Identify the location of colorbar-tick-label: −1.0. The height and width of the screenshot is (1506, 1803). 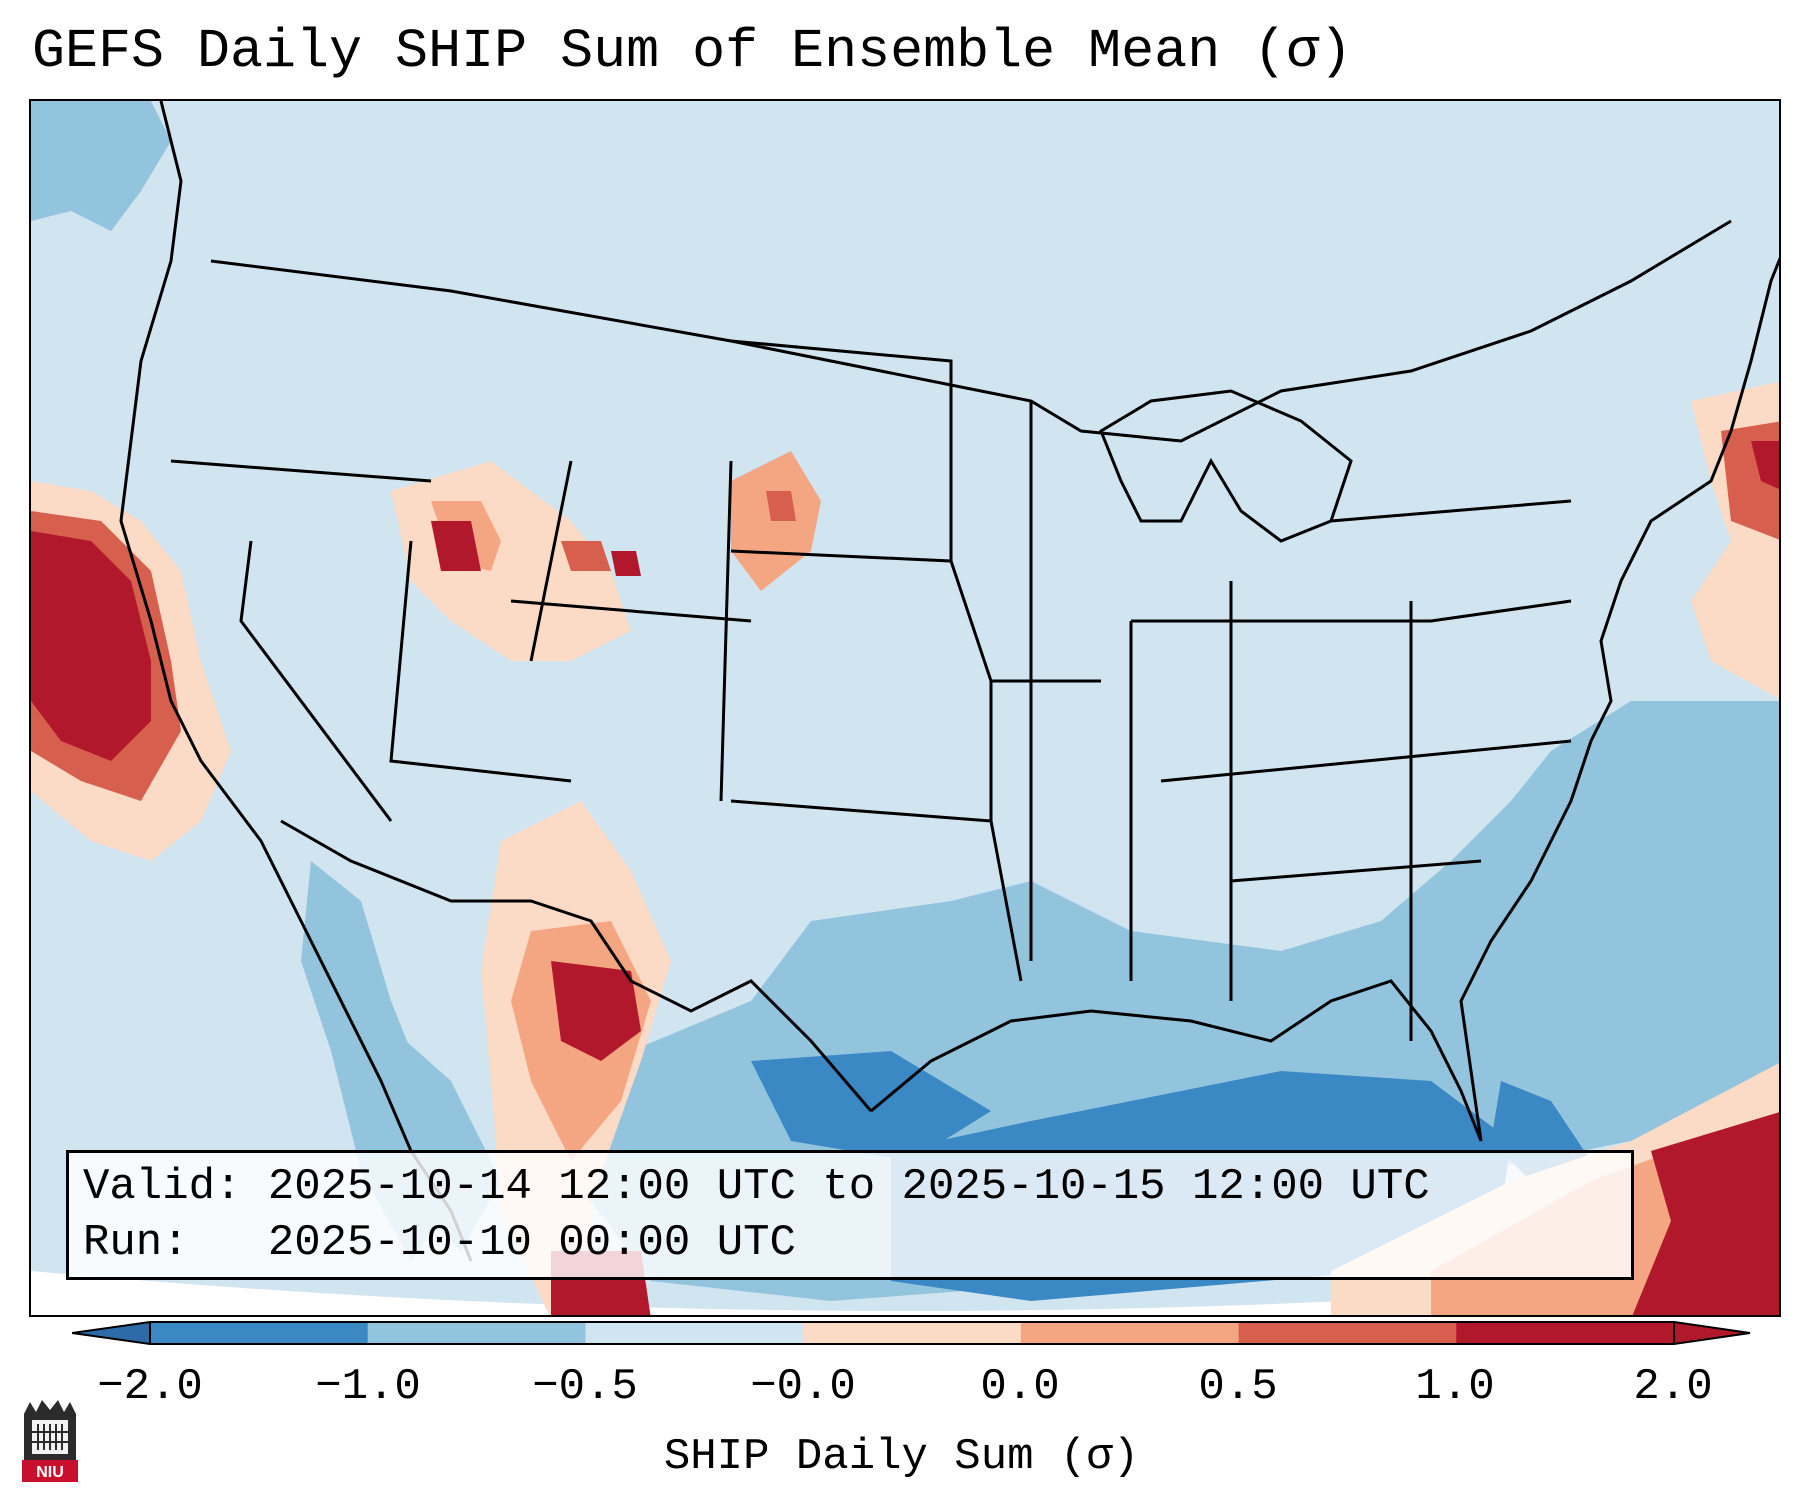
(368, 1387).